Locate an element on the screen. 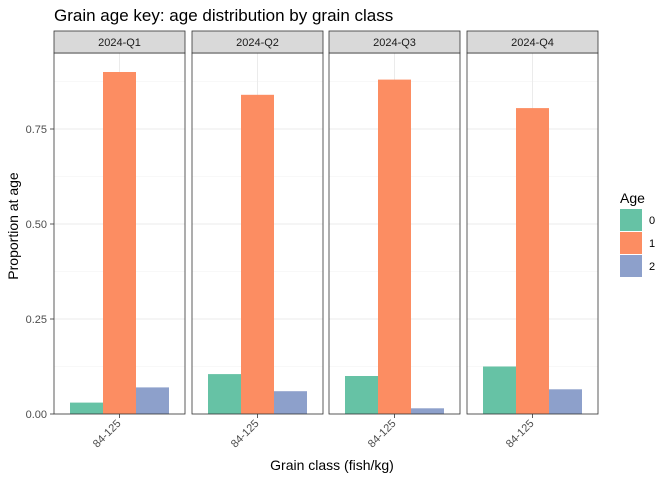  y-tick-label: 0.75 is located at coordinates (36, 130).